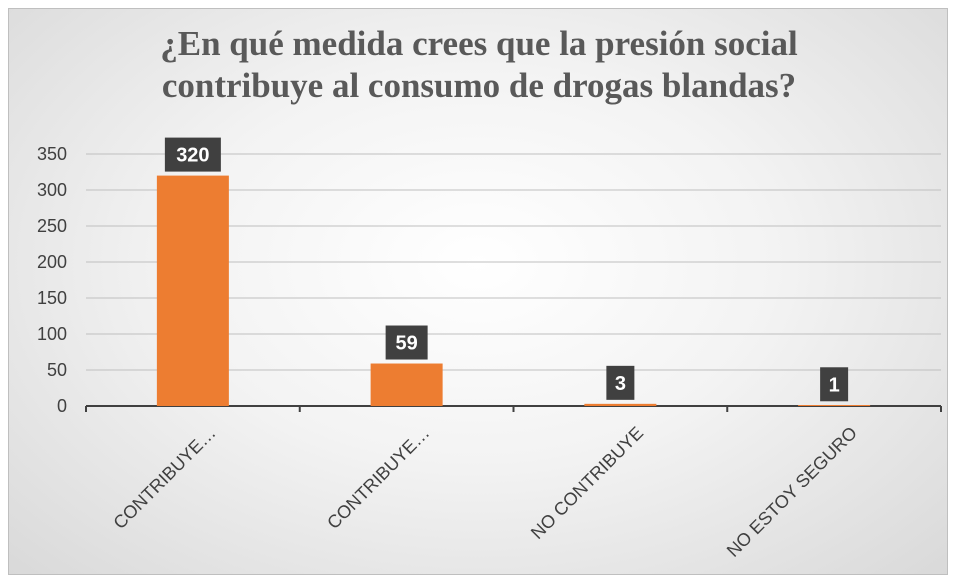 This screenshot has height=583, width=956. What do you see at coordinates (52, 154) in the screenshot?
I see `y-tick-label: 350` at bounding box center [52, 154].